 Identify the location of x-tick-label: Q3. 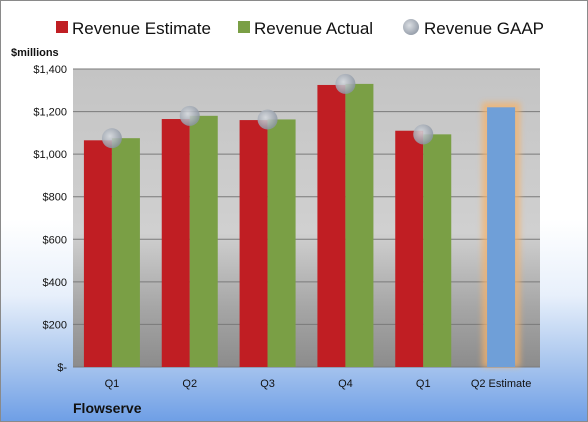
(267, 384).